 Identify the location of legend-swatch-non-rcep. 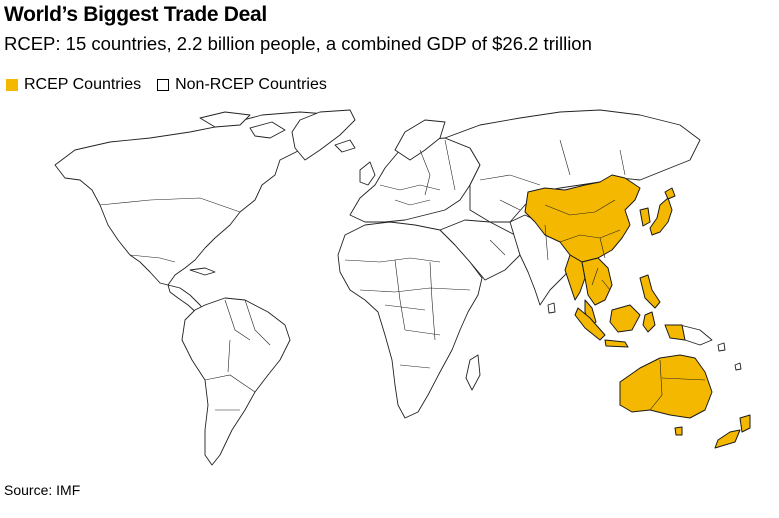
(163, 85).